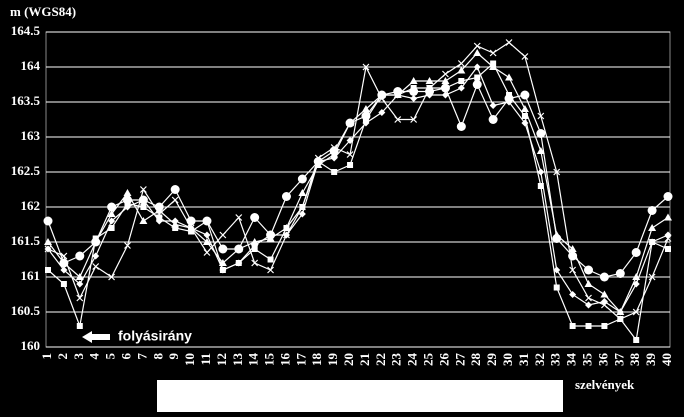 The height and width of the screenshot is (417, 684). What do you see at coordinates (31, 345) in the screenshot?
I see `y-tick-label: 160` at bounding box center [31, 345].